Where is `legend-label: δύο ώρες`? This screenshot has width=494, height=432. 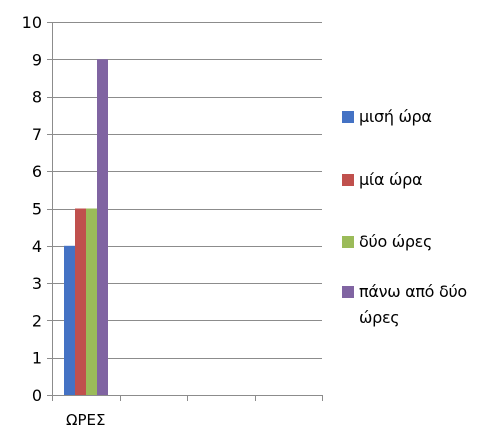 legend-label: δύο ώρες is located at coordinates (396, 241).